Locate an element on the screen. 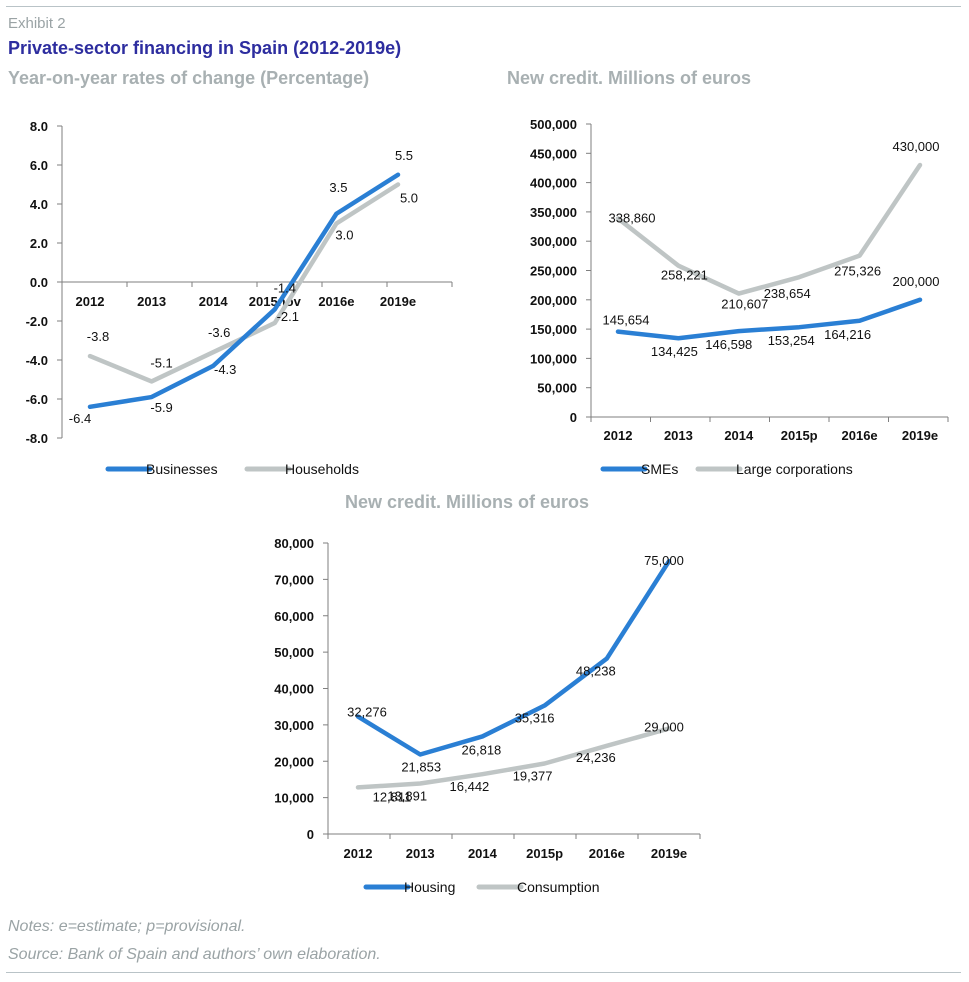 Image resolution: width=969 pixels, height=982 pixels. data-label: 210,607 is located at coordinates (744, 304).